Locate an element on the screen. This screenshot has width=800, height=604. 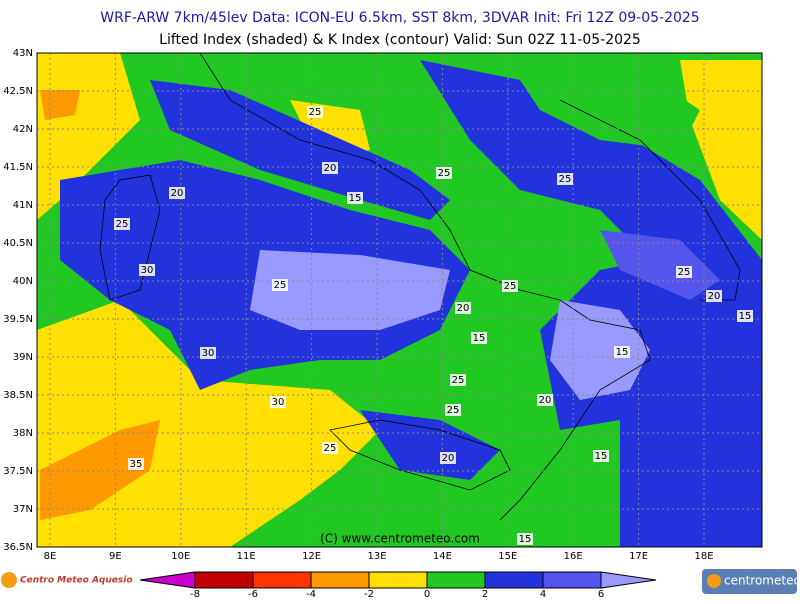
contour-label: 35 is located at coordinates (136, 464).